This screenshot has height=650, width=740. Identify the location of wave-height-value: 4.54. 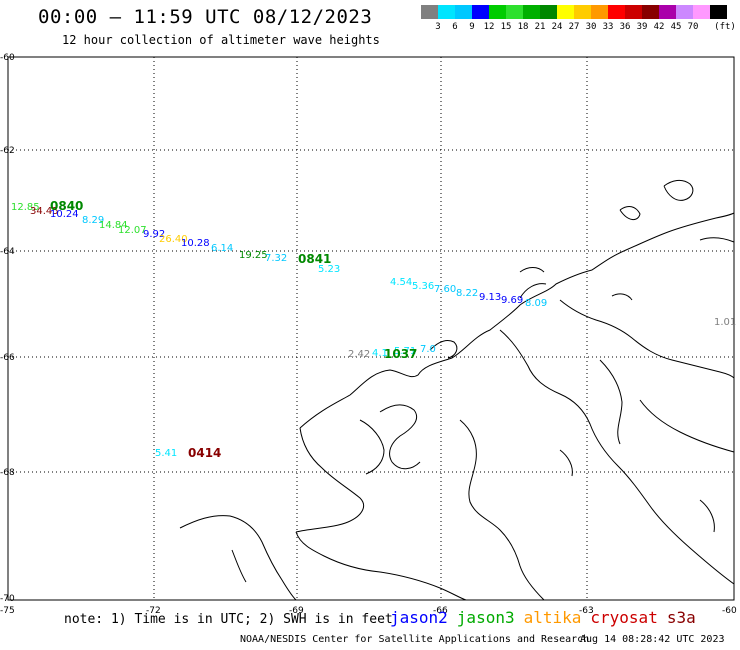
(401, 282).